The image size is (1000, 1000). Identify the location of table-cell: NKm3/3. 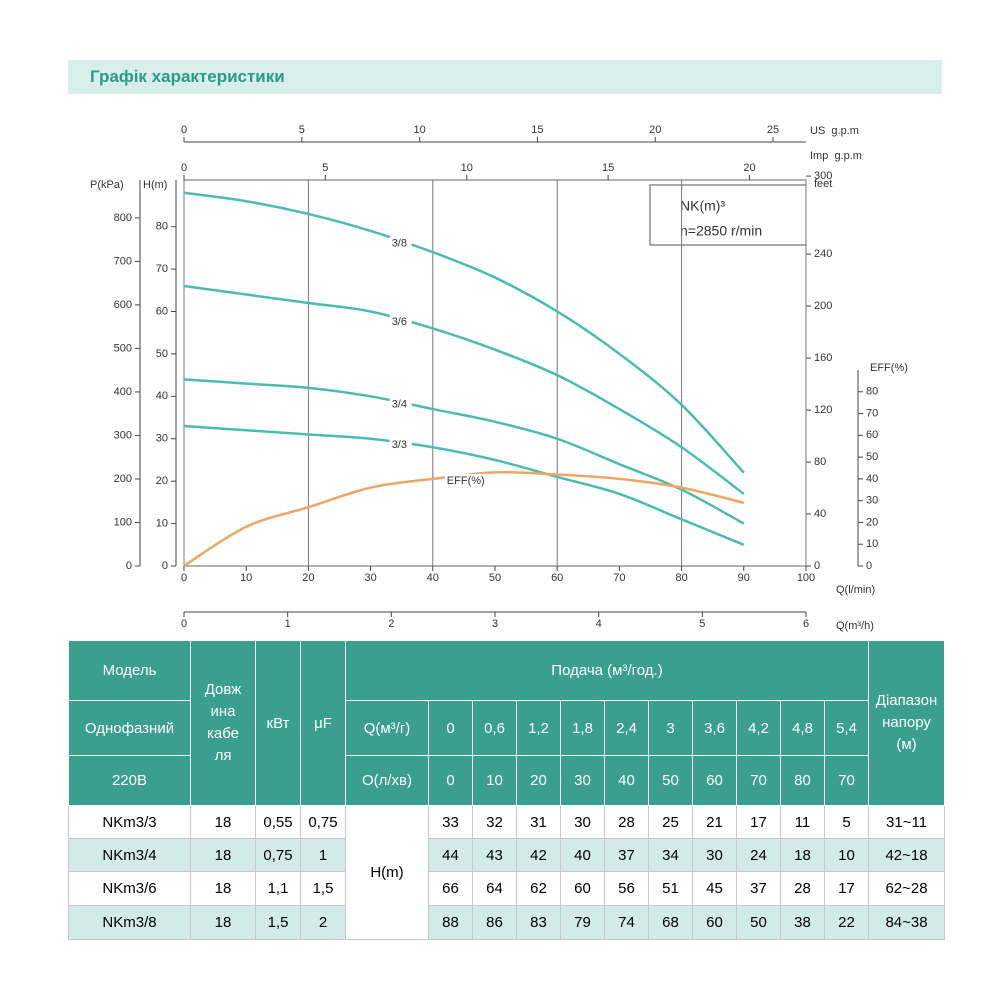
(129, 822).